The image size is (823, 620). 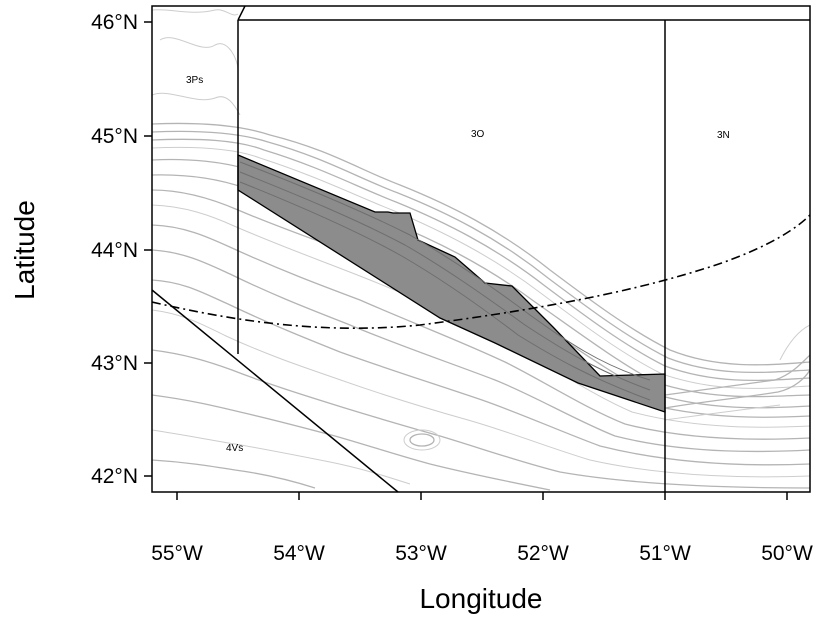 What do you see at coordinates (114, 363) in the screenshot?
I see `y-tick-label: 43°N` at bounding box center [114, 363].